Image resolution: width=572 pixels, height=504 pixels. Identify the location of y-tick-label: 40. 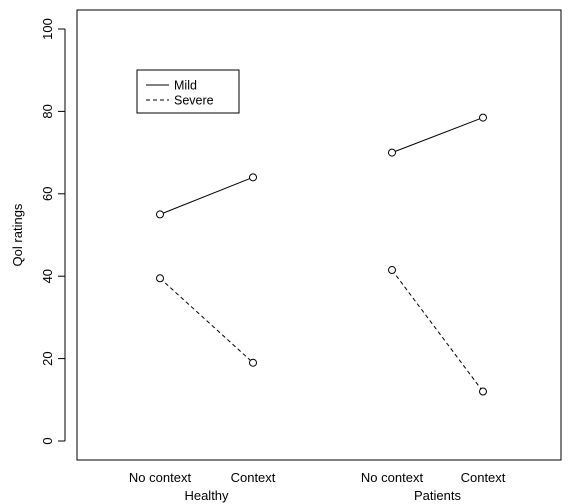
(47, 276).